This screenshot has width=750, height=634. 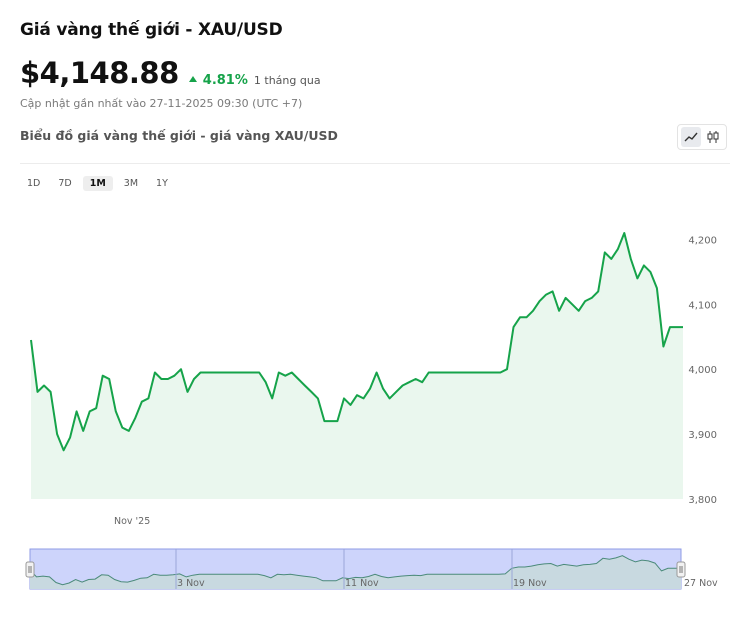 I want to click on y-tick-label: 3,900, so click(x=702, y=435).